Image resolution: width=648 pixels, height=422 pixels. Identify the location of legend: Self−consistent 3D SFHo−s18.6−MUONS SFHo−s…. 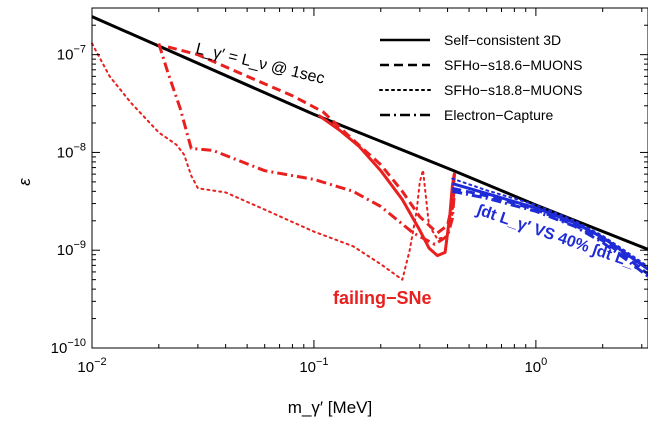
(481, 77).